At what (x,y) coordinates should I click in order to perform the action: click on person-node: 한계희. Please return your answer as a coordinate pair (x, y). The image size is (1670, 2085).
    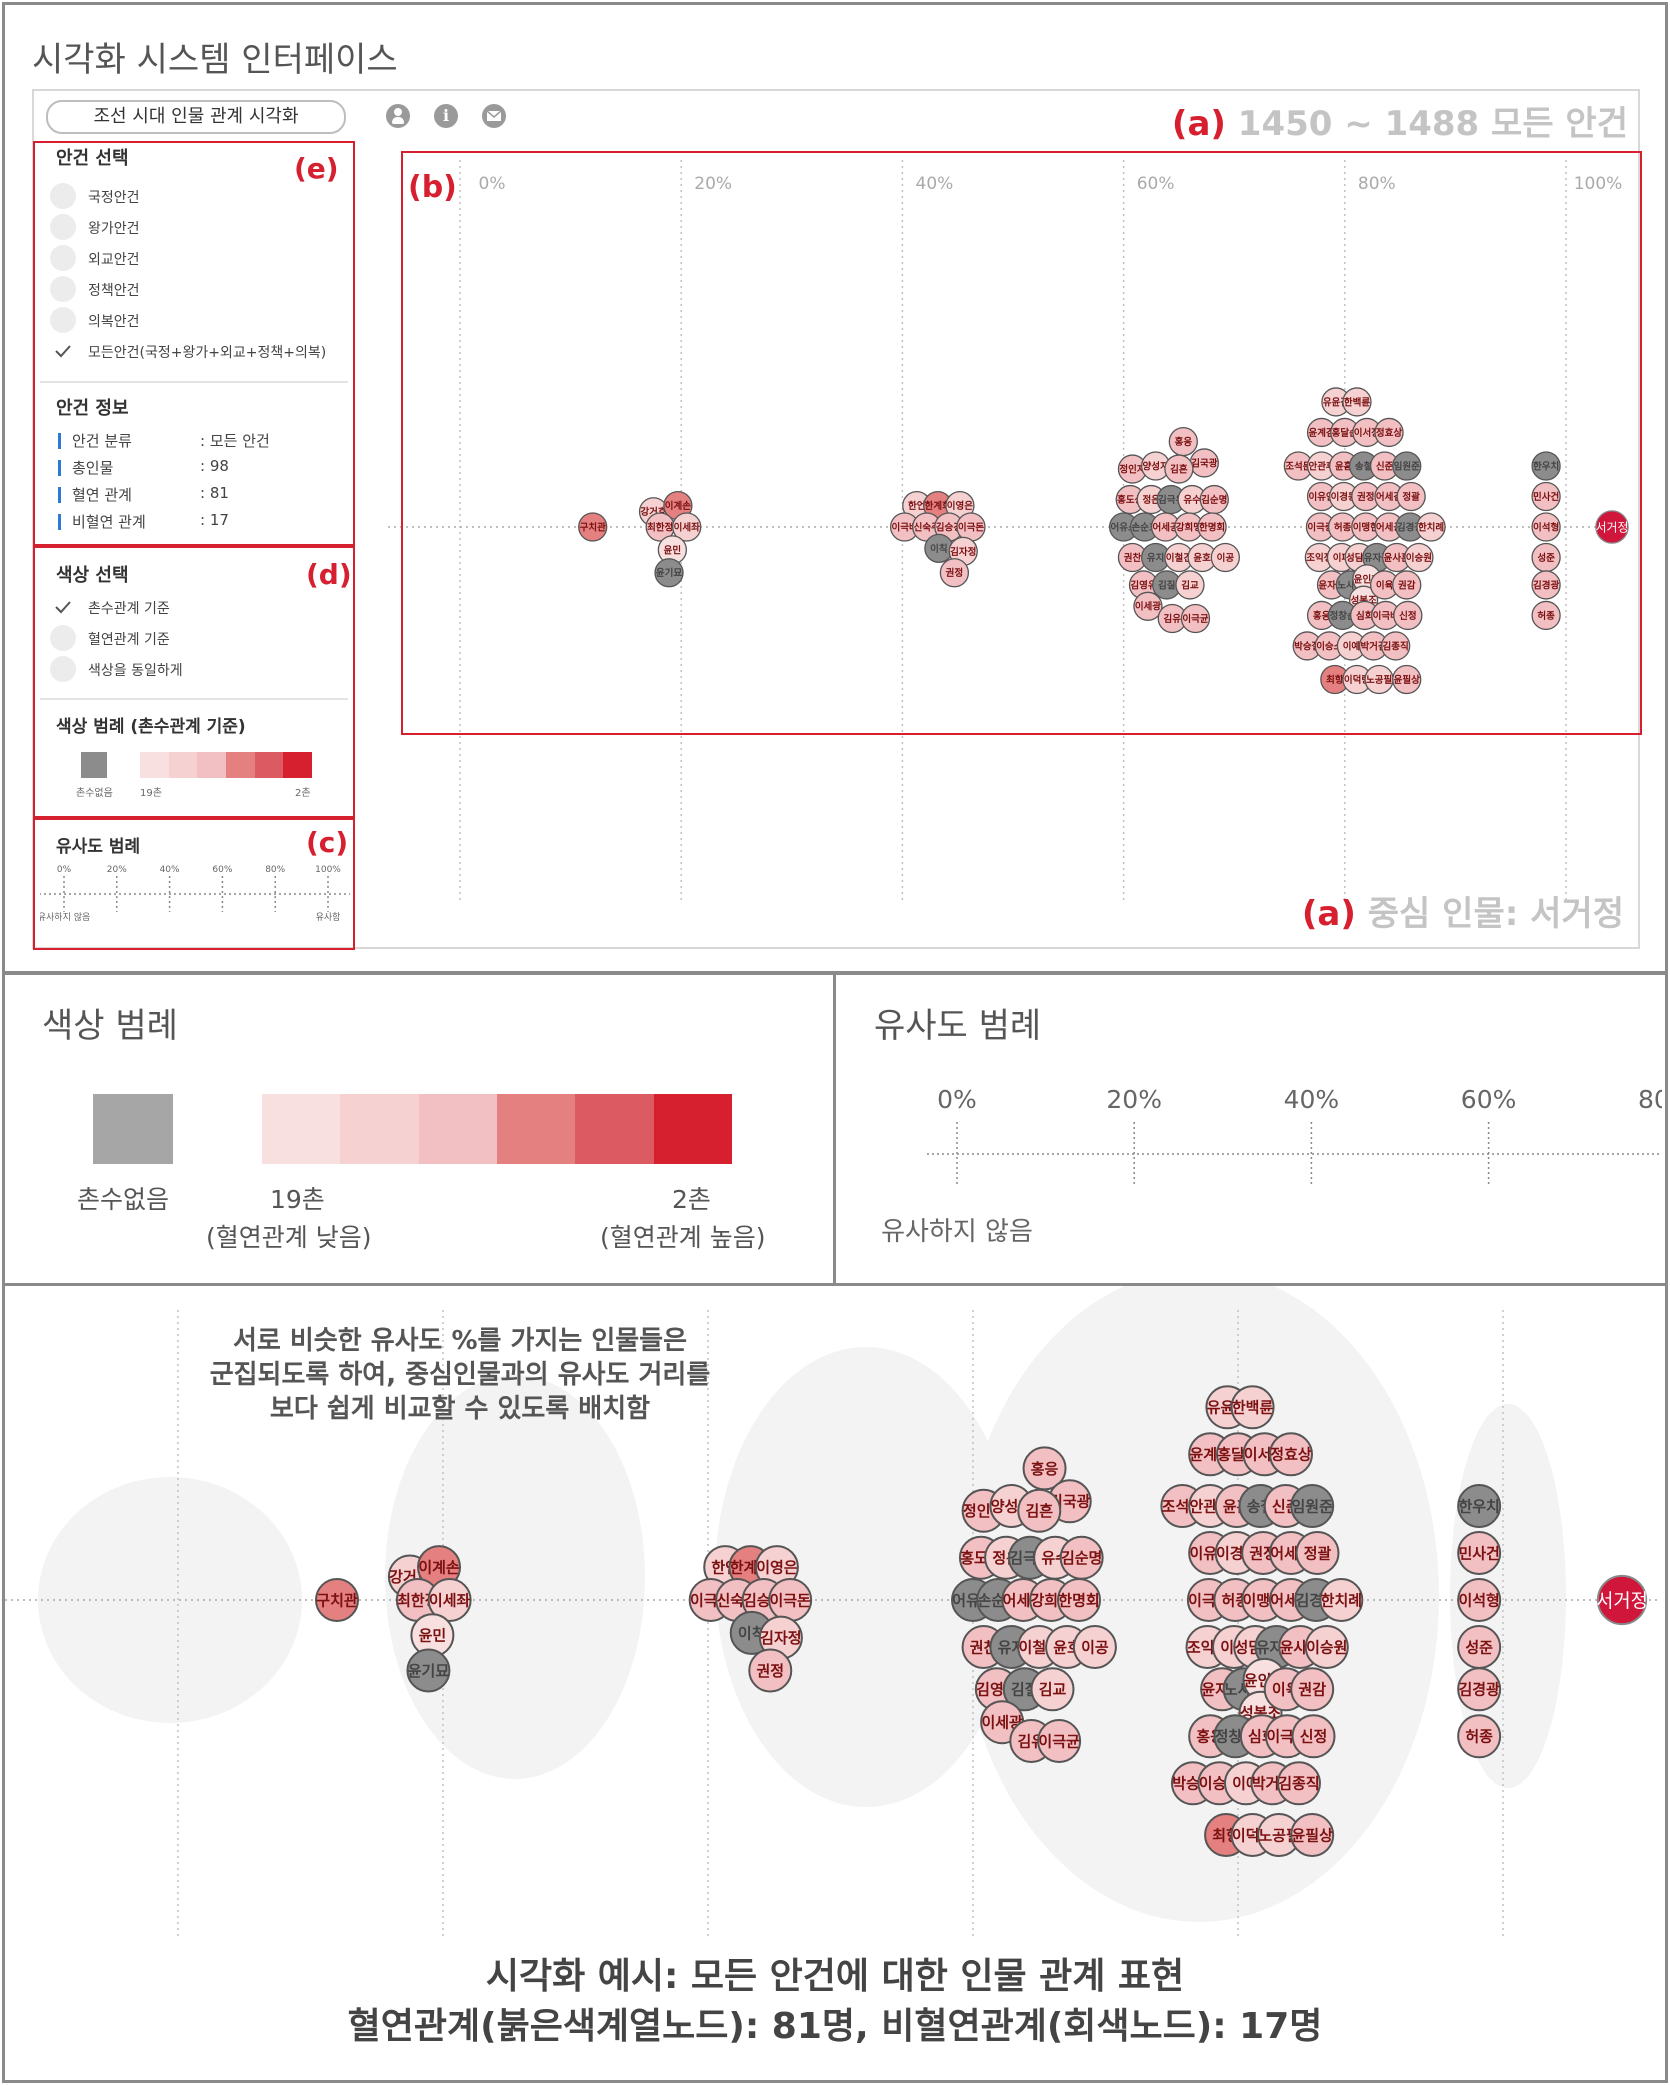
    Looking at the image, I should click on (938, 505).